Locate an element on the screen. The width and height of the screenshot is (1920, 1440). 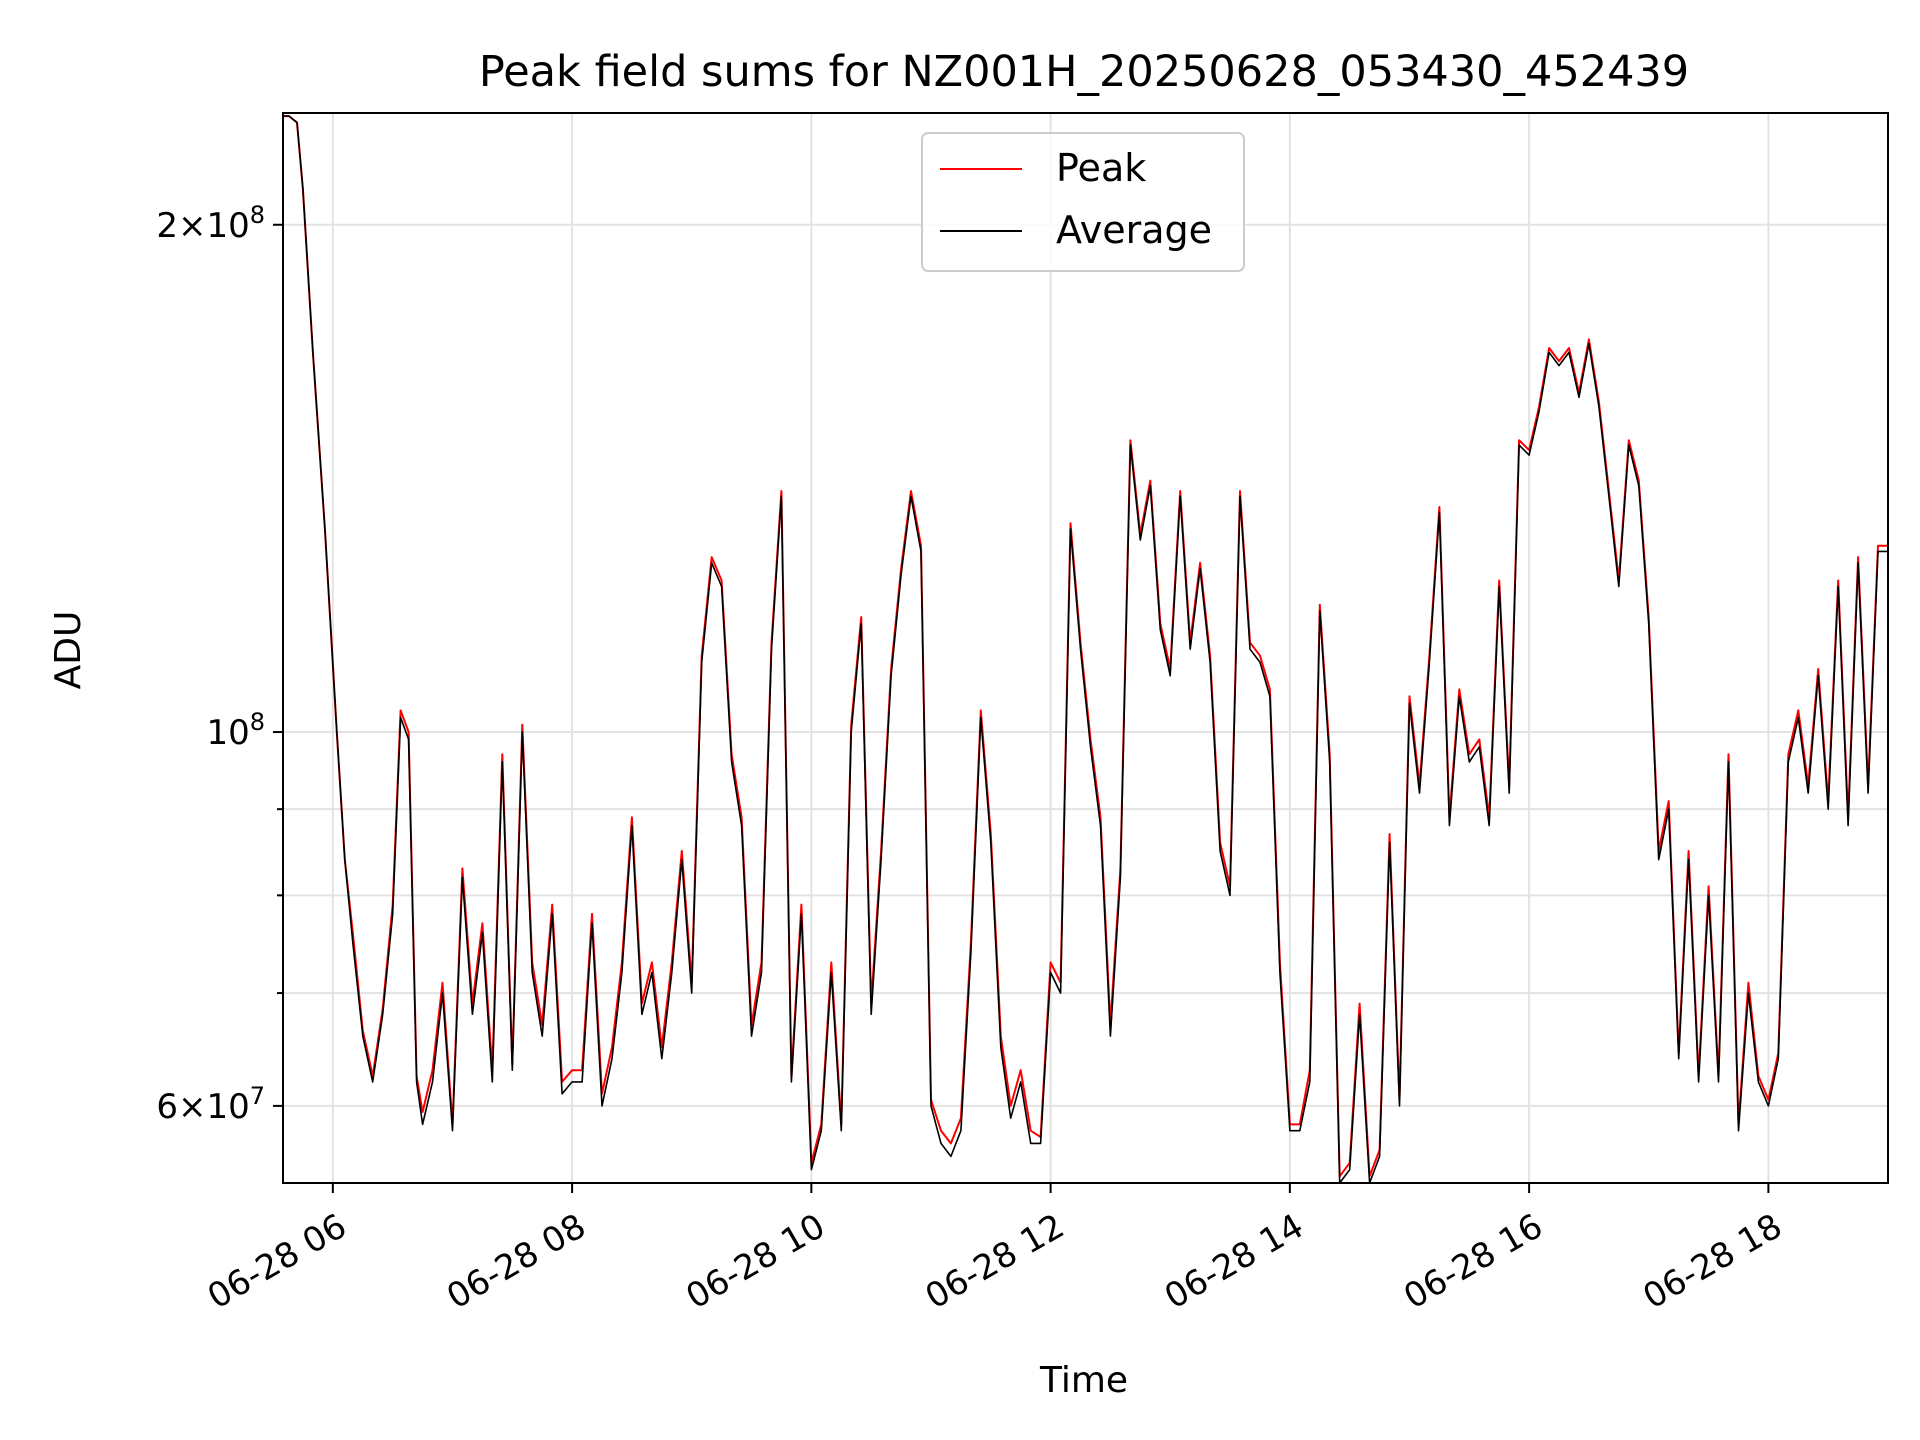
legend-box is located at coordinates (1083, 202).